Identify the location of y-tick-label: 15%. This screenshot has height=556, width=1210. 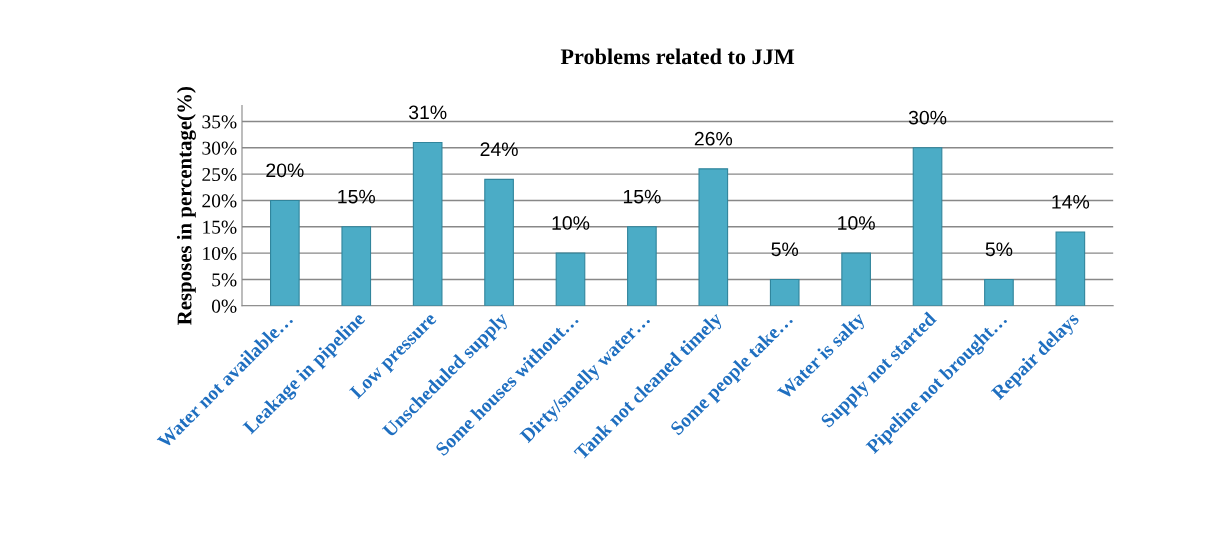
(220, 227).